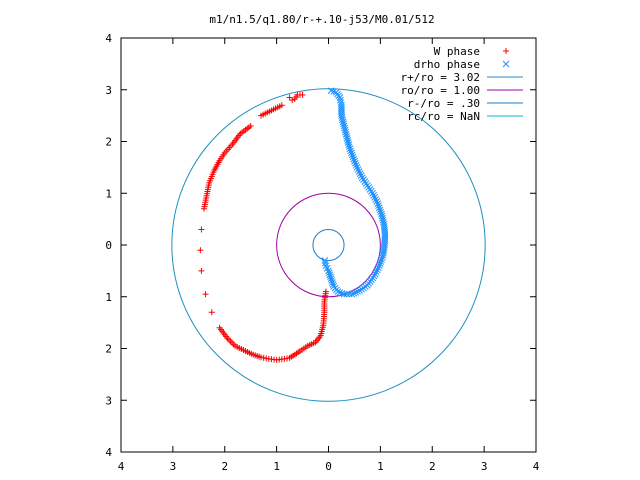  Describe the element at coordinates (457, 51) in the screenshot. I see `legend-label: W phase` at that location.